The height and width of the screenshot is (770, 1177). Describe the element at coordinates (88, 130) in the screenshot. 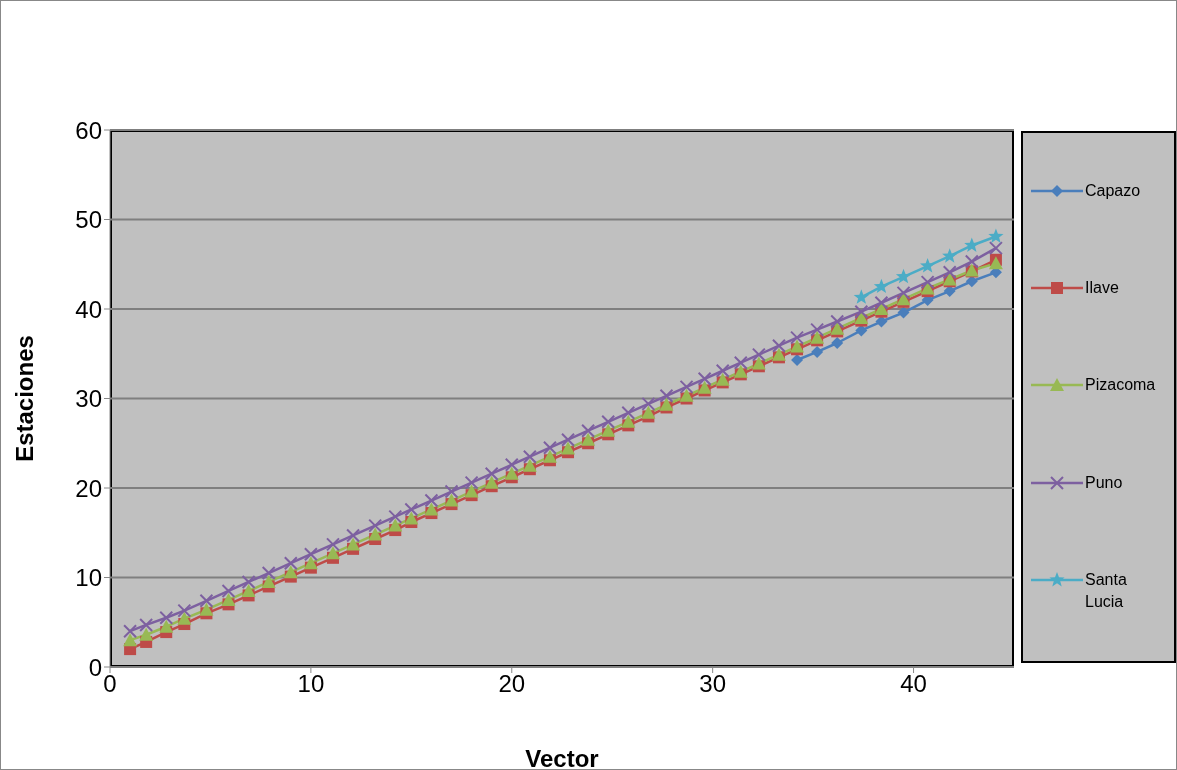

I see `y-tick-label: 60` at that location.